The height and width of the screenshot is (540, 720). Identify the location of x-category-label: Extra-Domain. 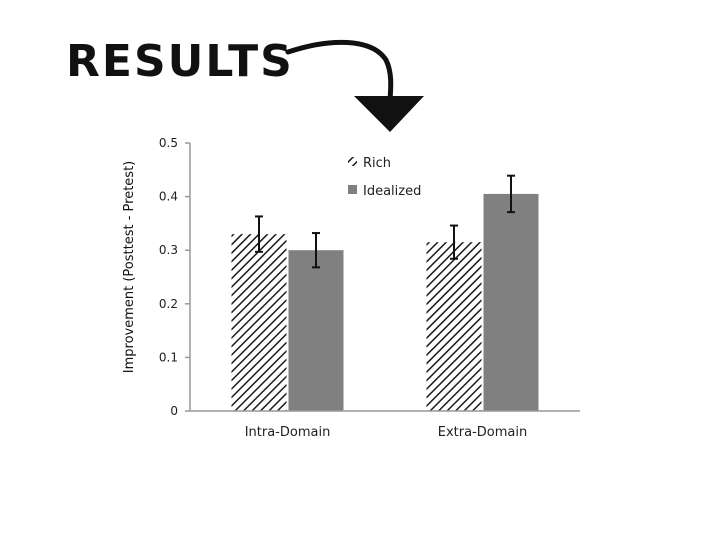
(482, 432).